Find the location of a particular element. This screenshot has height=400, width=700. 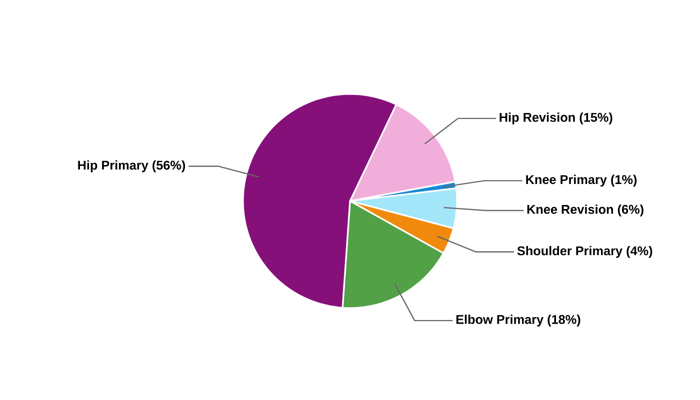

slice-label: Knee Revision (6%) is located at coordinates (585, 210).